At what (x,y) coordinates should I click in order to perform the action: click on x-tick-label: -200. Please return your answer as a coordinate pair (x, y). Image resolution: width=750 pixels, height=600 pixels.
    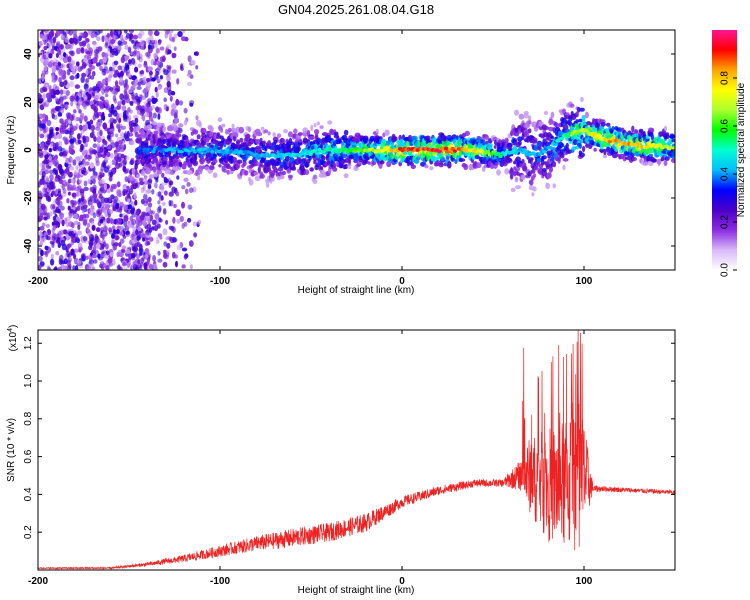
    Looking at the image, I should click on (38, 581).